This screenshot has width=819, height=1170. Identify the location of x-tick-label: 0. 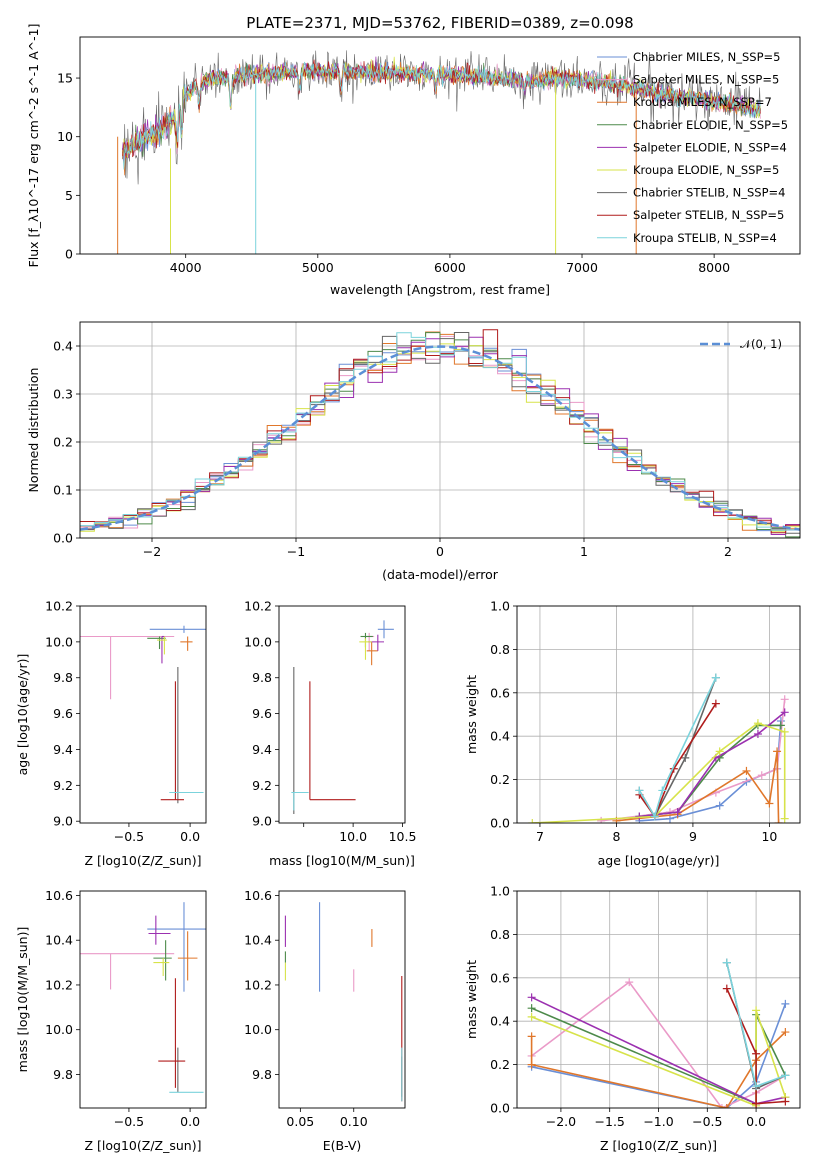
(440, 551).